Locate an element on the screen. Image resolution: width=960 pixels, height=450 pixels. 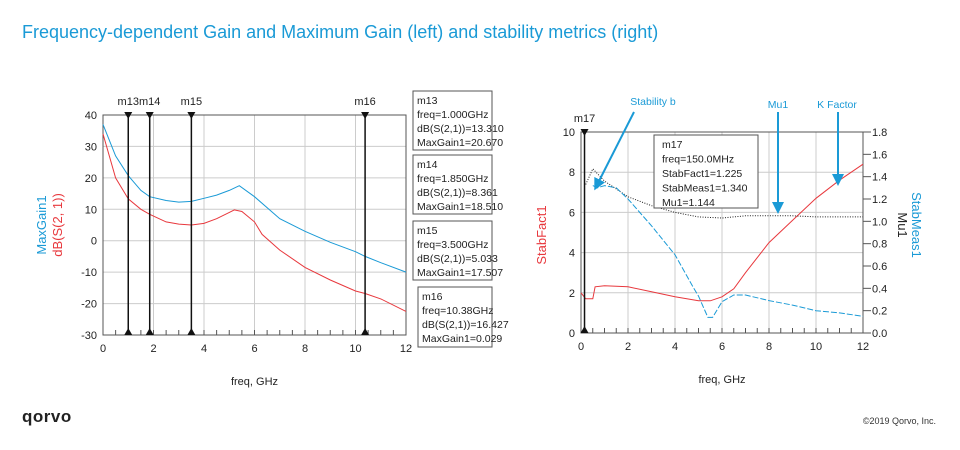
marker-readout-line: m17 is located at coordinates (672, 145).